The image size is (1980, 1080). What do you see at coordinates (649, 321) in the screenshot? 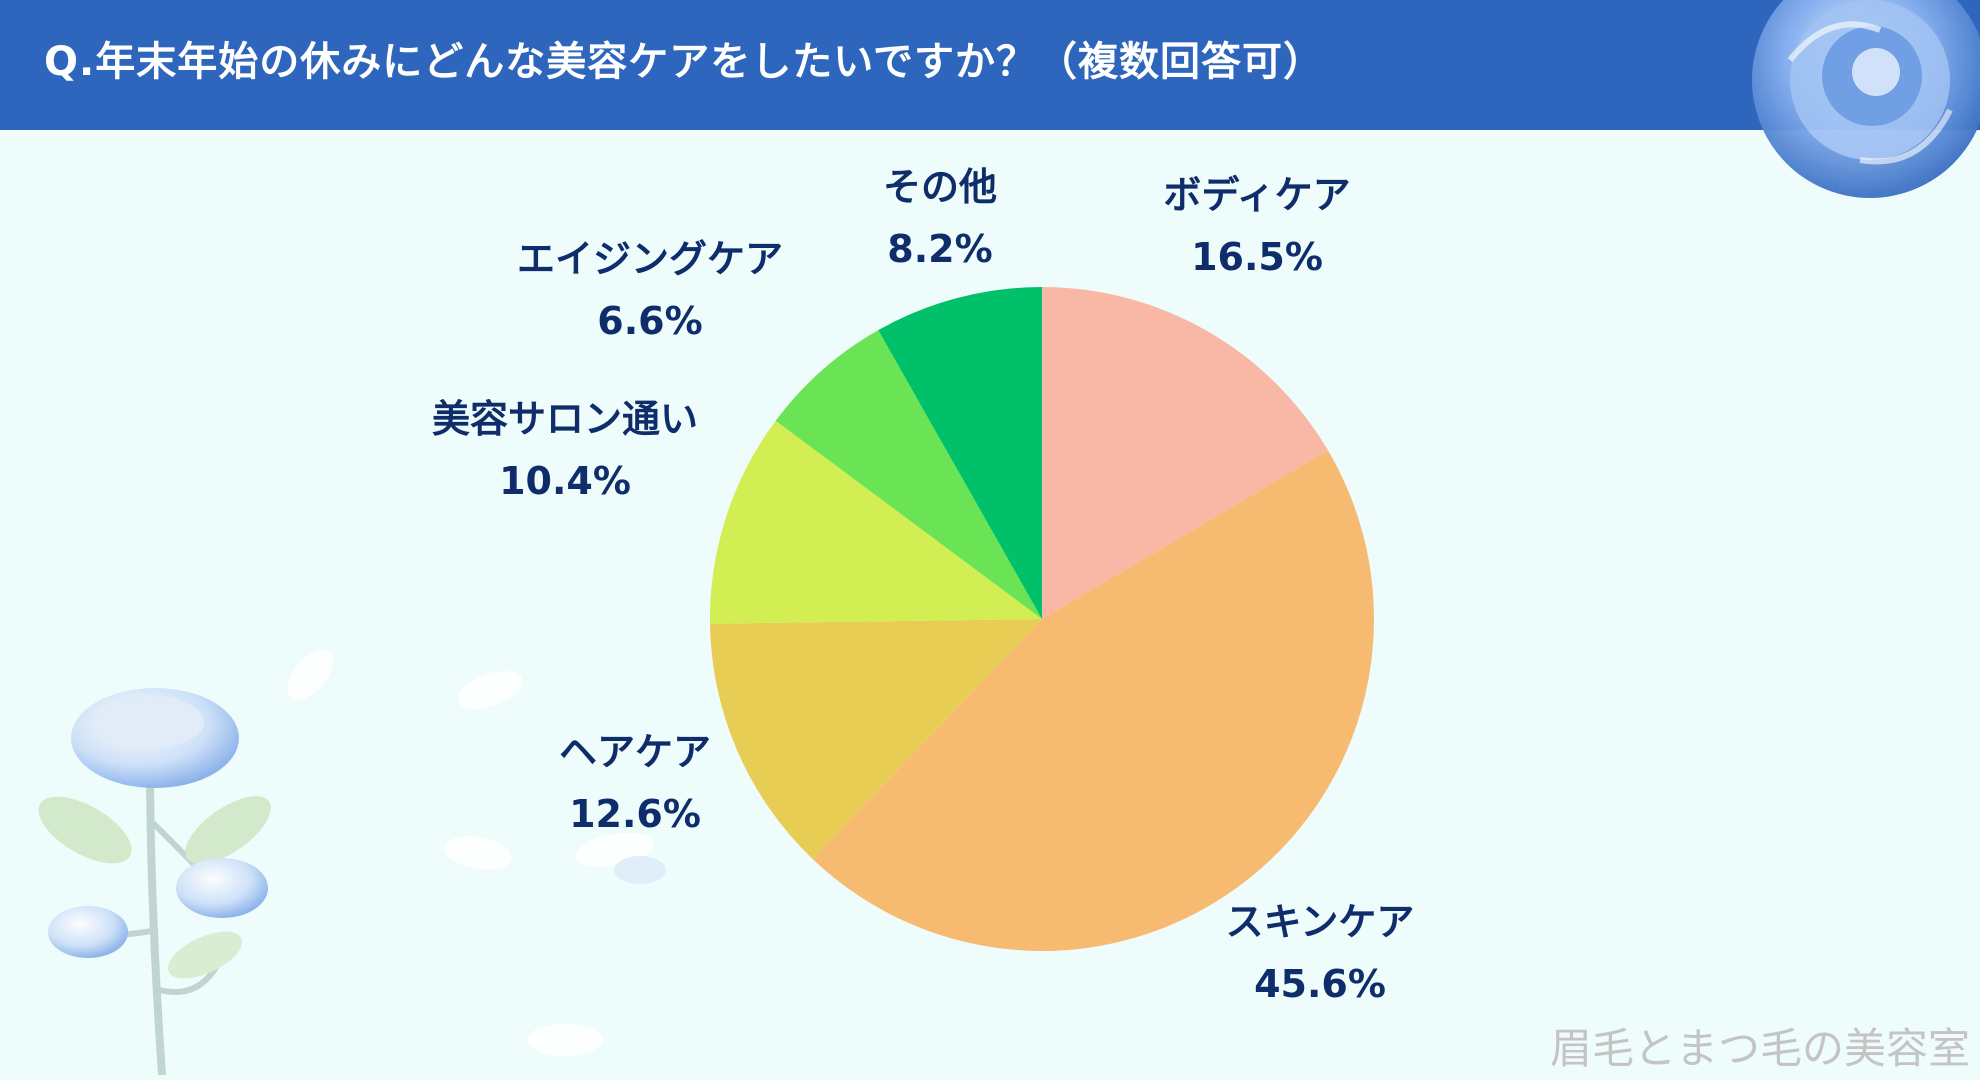
I see `slice-value-label: 6.6%` at bounding box center [649, 321].